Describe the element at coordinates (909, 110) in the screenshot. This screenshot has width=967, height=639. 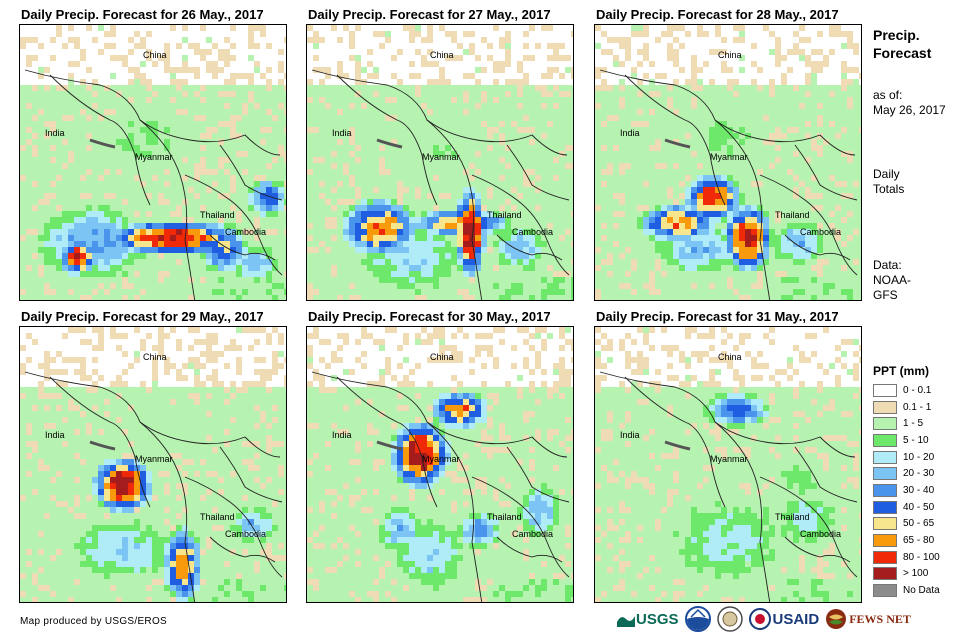
I see `as-of-value: May 26, 2017` at that location.